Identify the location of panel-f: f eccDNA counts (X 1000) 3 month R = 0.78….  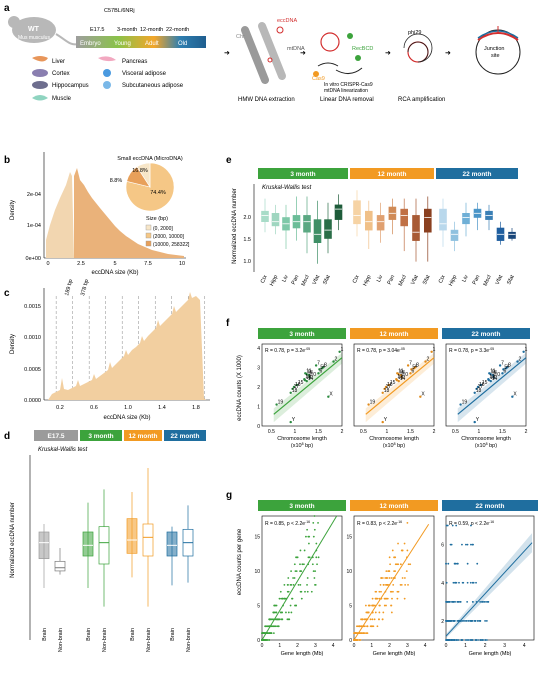
(378, 383).